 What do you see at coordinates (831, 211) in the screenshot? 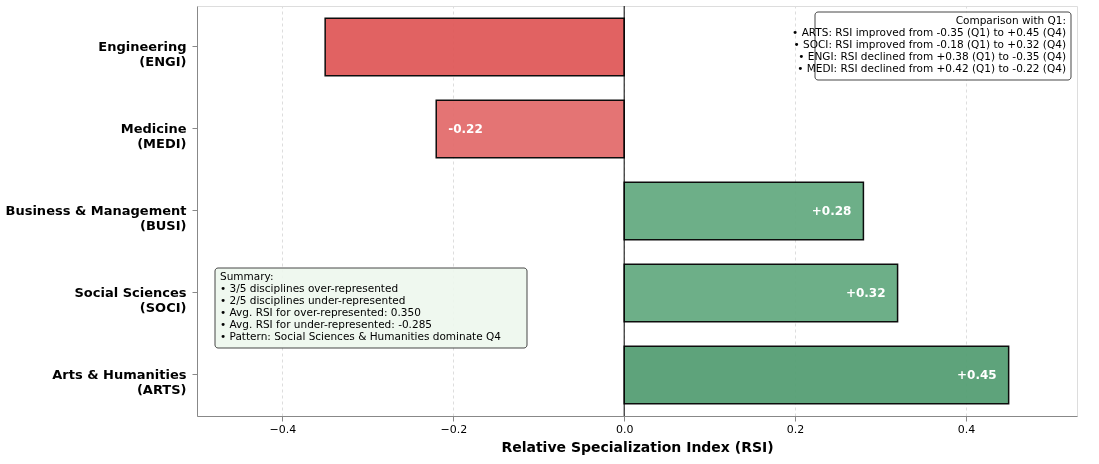
I see `data-label: +0.28` at bounding box center [831, 211].